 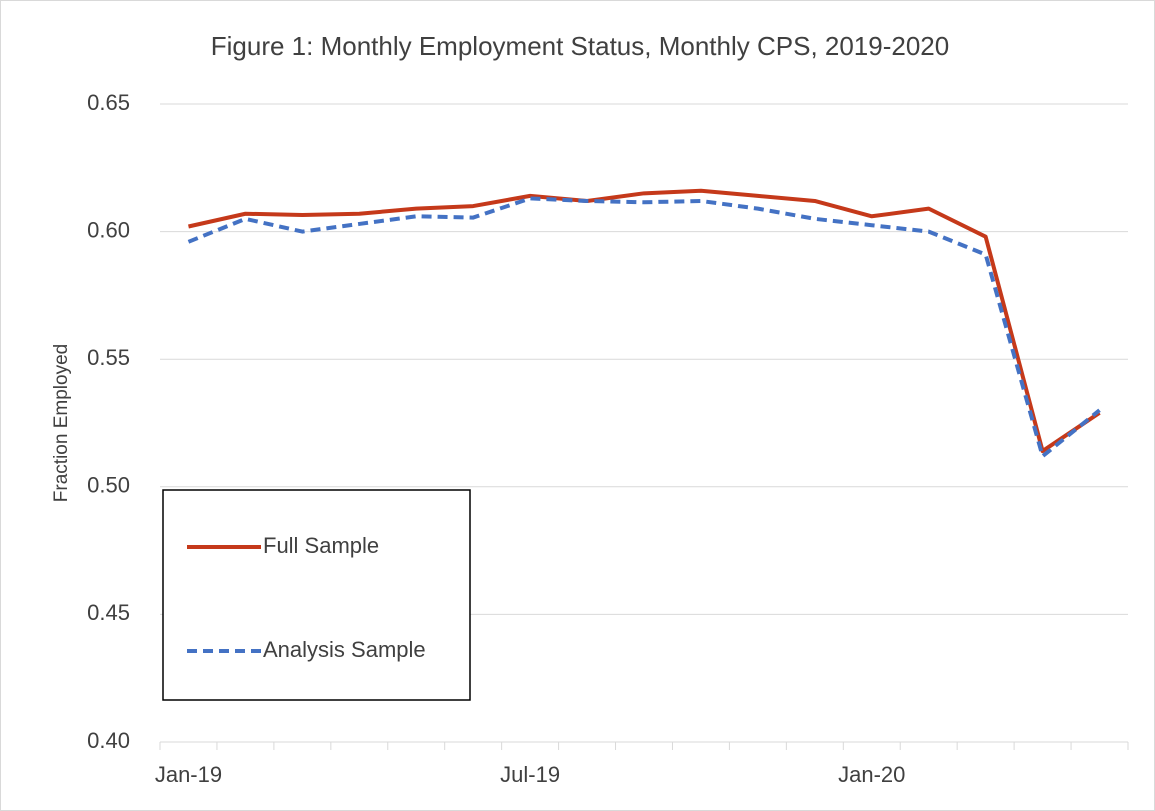 What do you see at coordinates (108, 485) in the screenshot?
I see `y-tick-label: 0.50` at bounding box center [108, 485].